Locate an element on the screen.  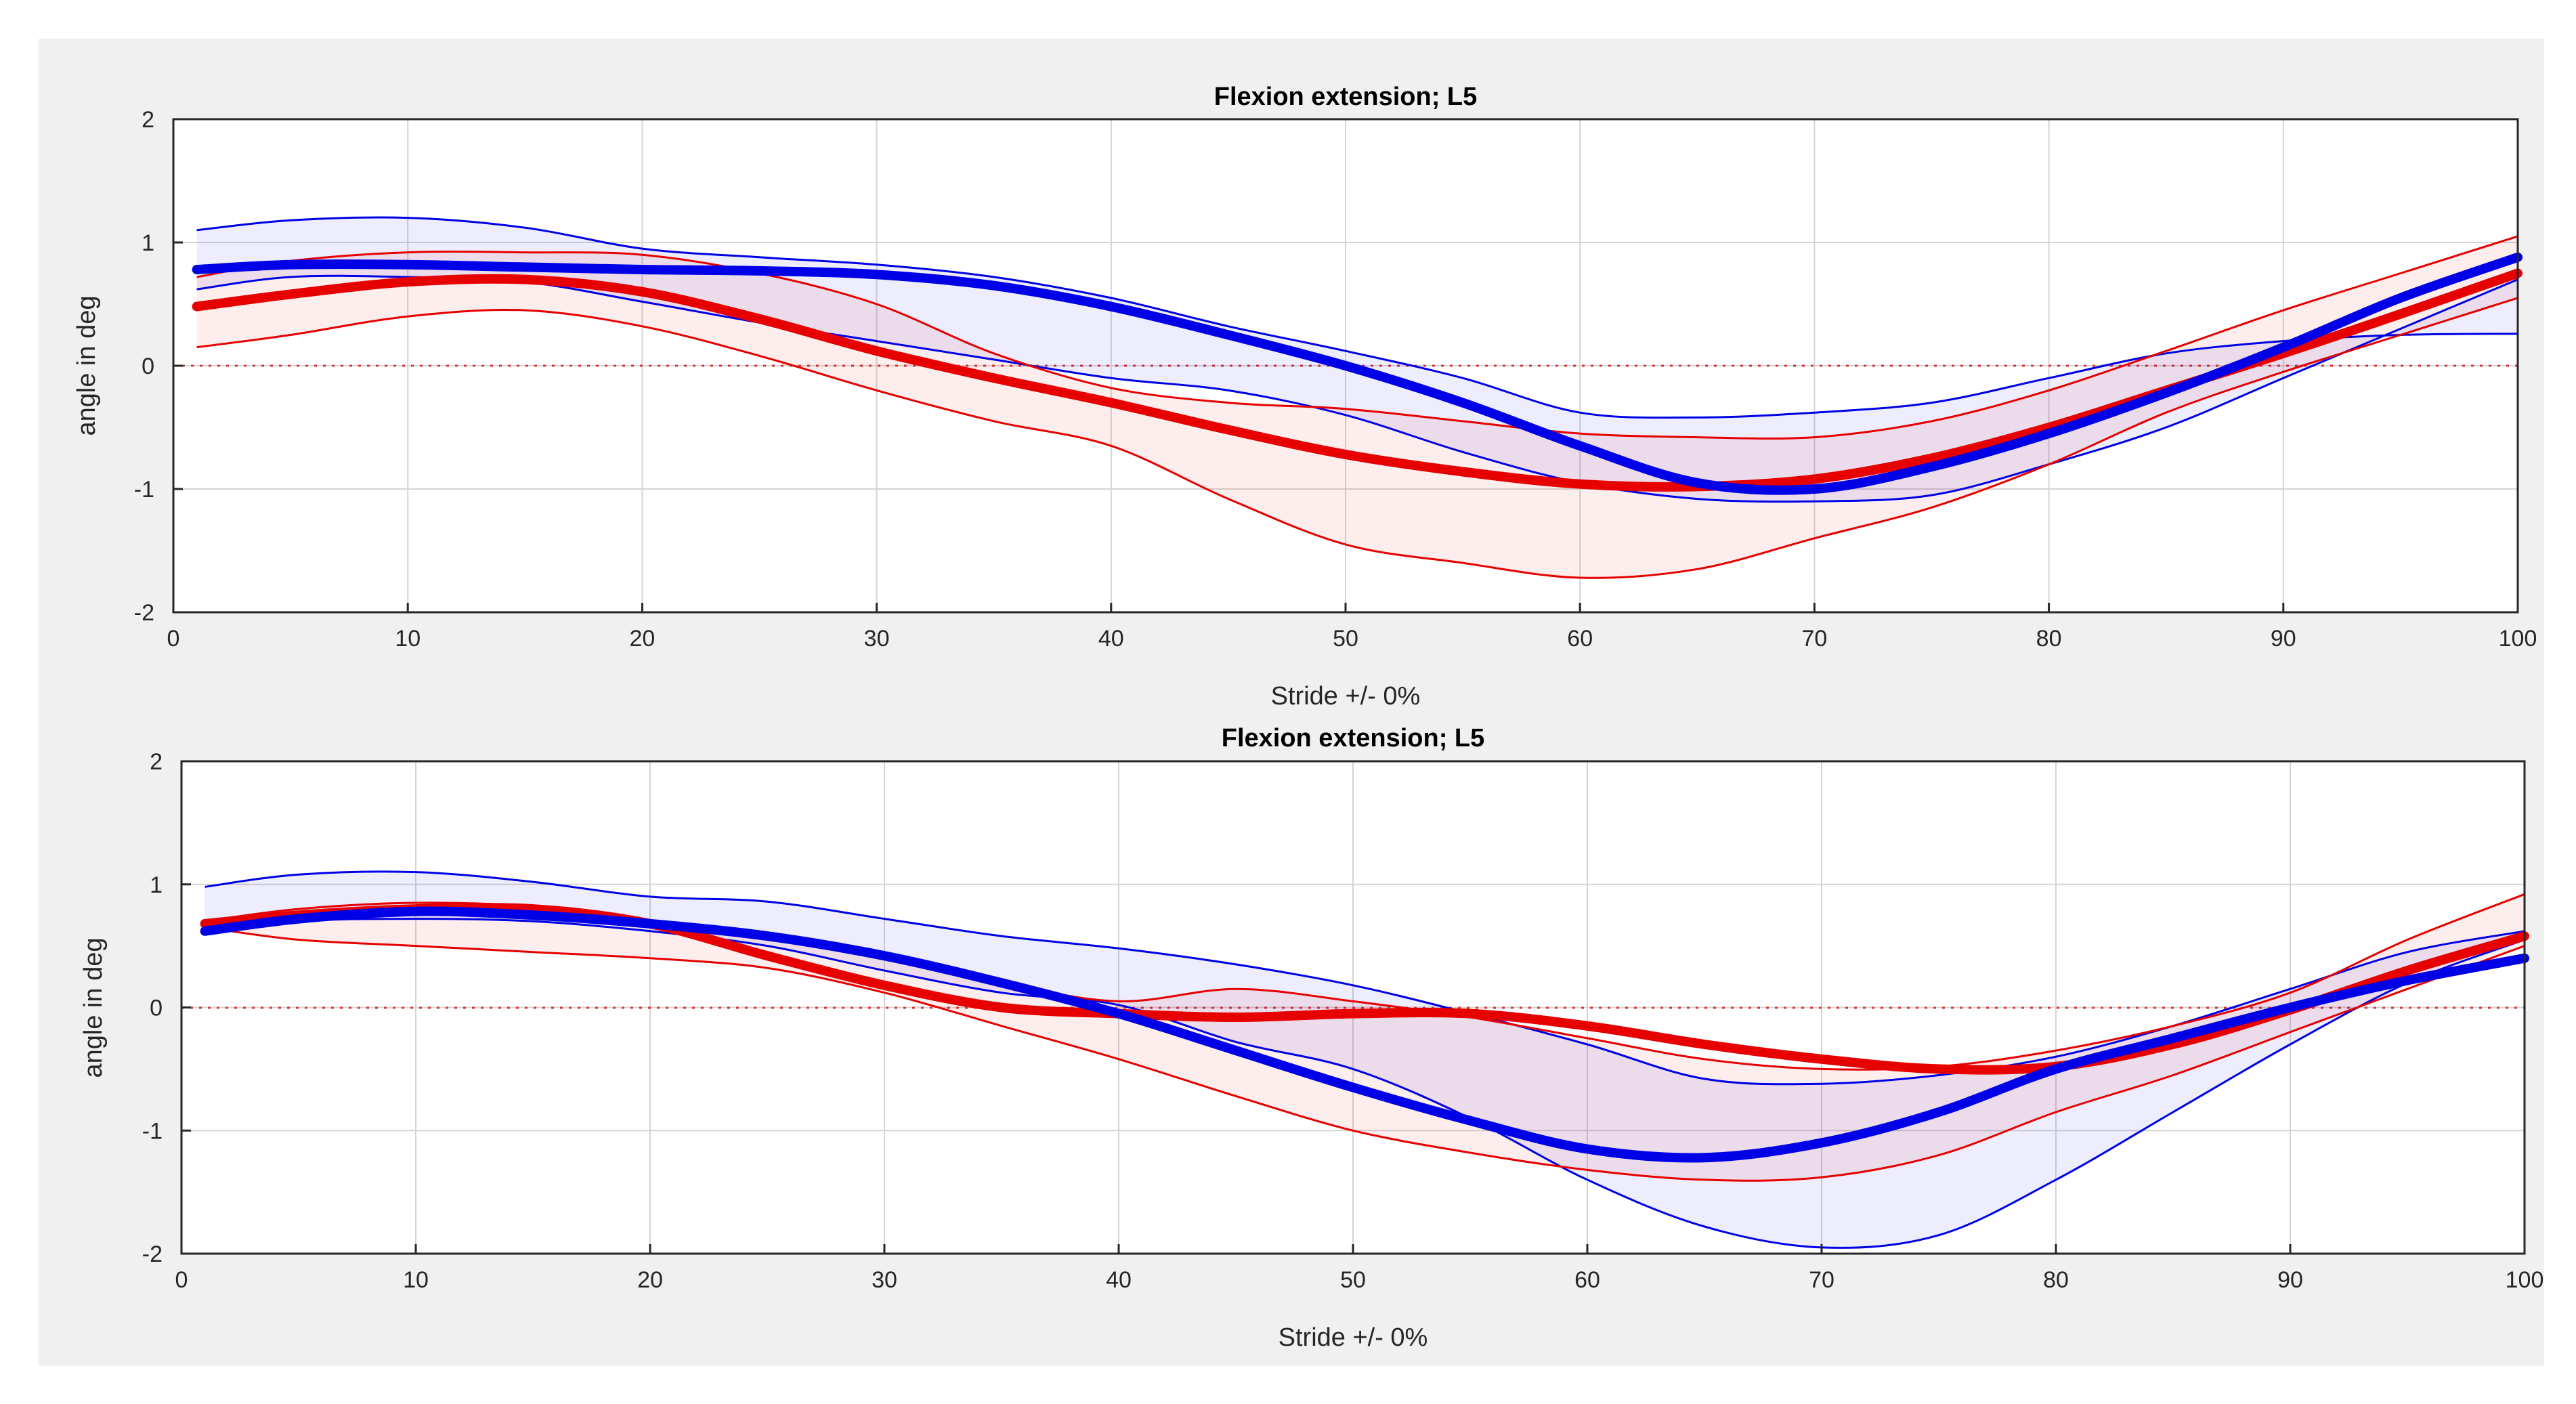
red-upper-bound-line is located at coordinates (1357, 337).